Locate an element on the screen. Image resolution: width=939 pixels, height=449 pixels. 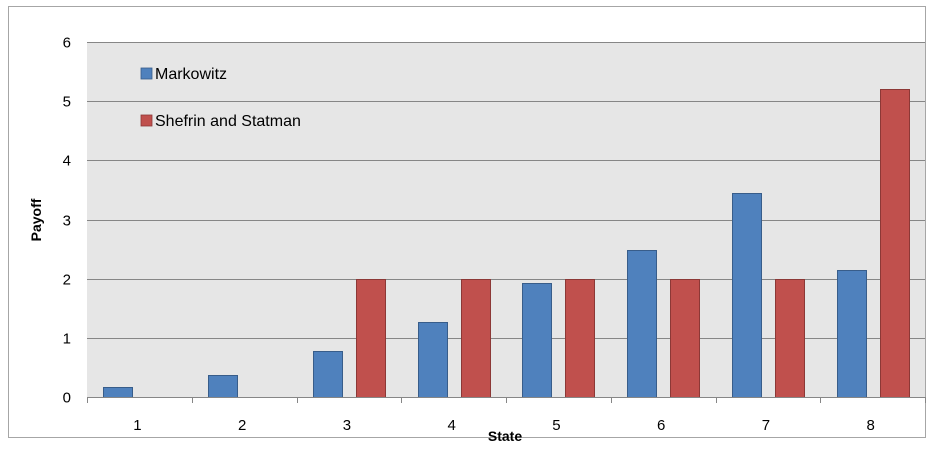
y-tick-label: 1 is located at coordinates (67, 339).